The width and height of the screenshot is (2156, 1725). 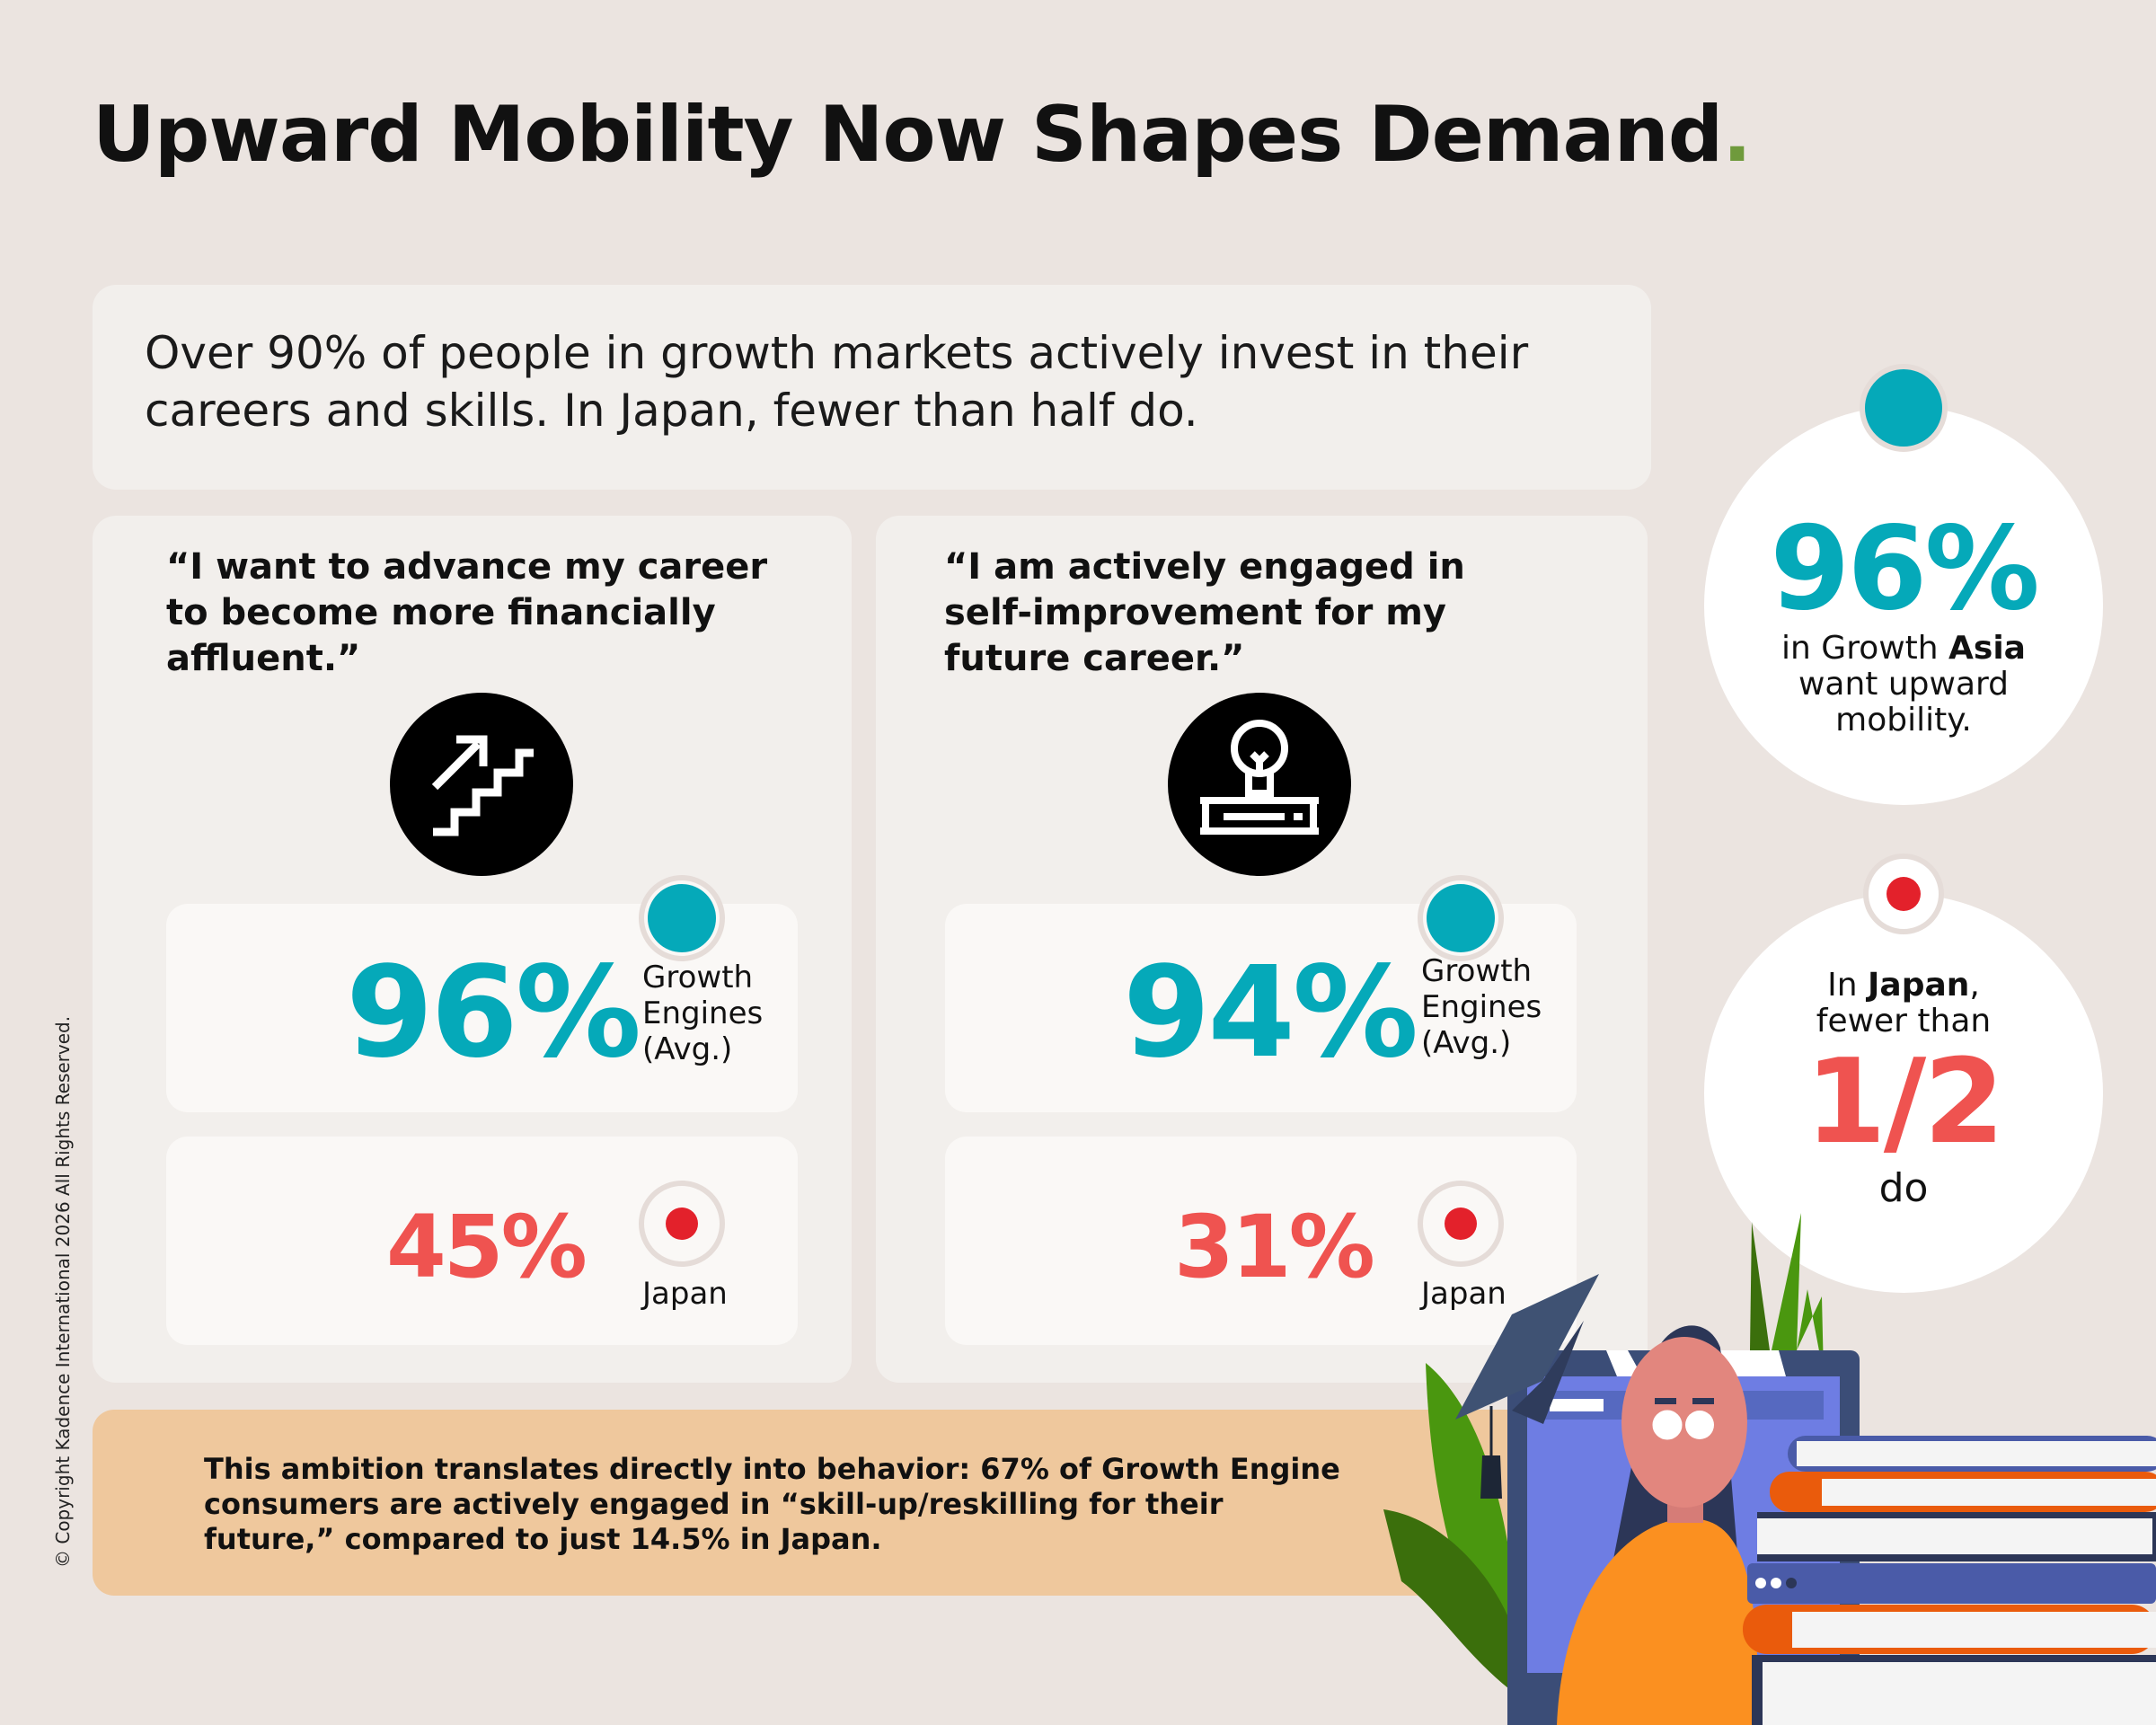 I want to click on japan-fraction: 1/2, so click(x=1905, y=1101).